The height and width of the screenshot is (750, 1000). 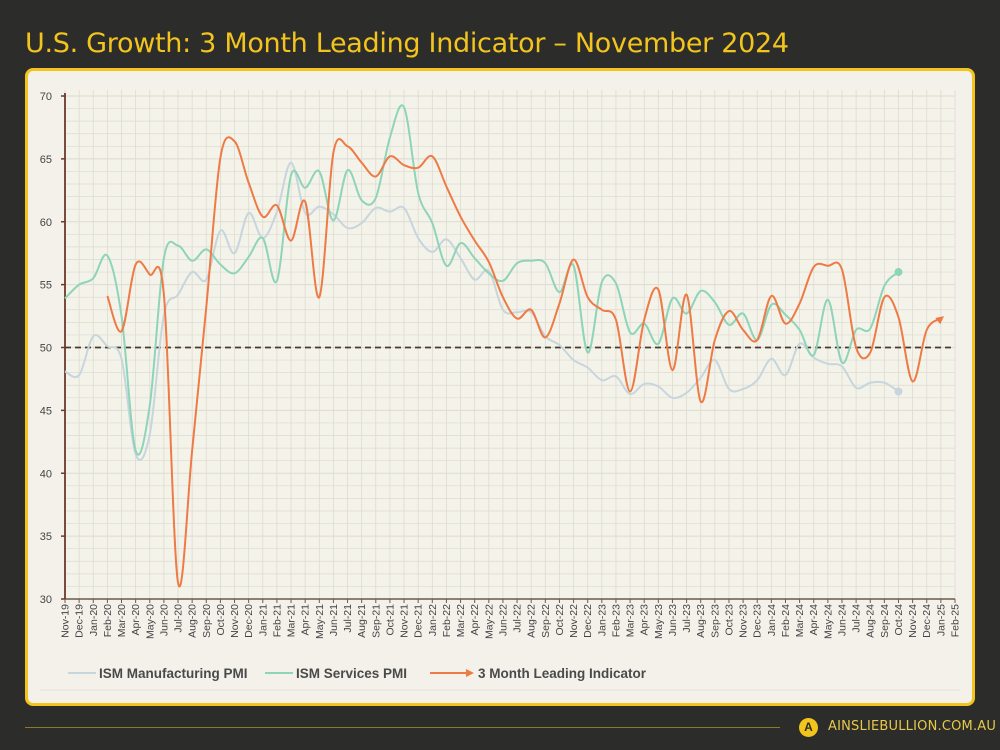 What do you see at coordinates (263, 620) in the screenshot?
I see `x-tick-label: Jan-21` at bounding box center [263, 620].